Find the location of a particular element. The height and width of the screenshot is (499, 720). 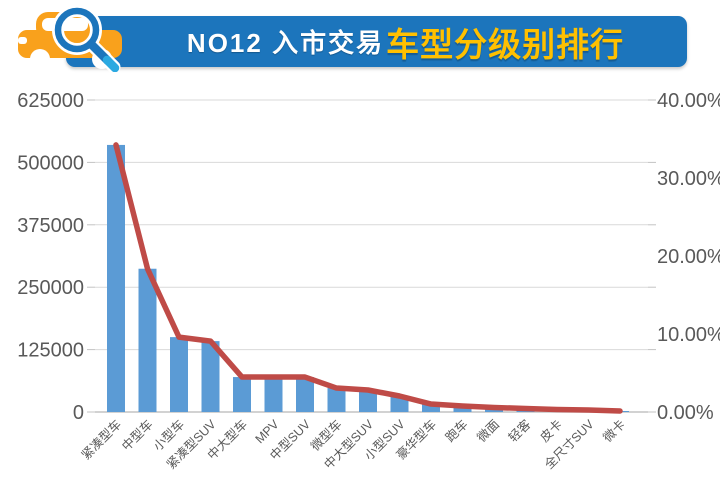

bar-小型车 is located at coordinates (179, 374).